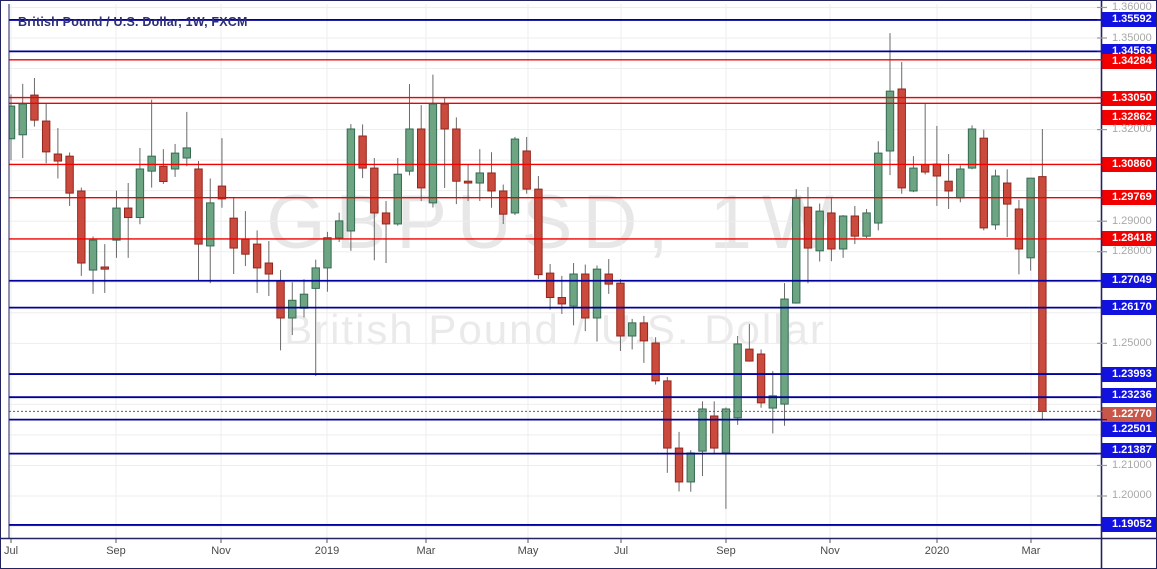  What do you see at coordinates (1132, 220) in the screenshot?
I see `price-axis-label-1.29000: 1.29000` at bounding box center [1132, 220].